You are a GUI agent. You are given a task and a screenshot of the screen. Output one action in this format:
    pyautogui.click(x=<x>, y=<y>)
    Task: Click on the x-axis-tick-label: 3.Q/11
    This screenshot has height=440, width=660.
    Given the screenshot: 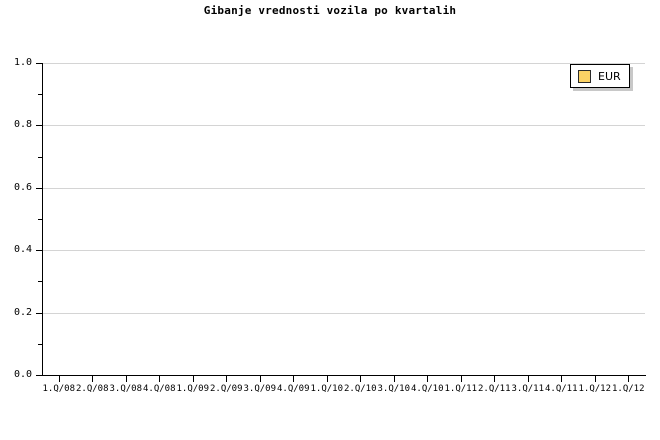 What is the action you would take?
    pyautogui.click(x=527, y=389)
    